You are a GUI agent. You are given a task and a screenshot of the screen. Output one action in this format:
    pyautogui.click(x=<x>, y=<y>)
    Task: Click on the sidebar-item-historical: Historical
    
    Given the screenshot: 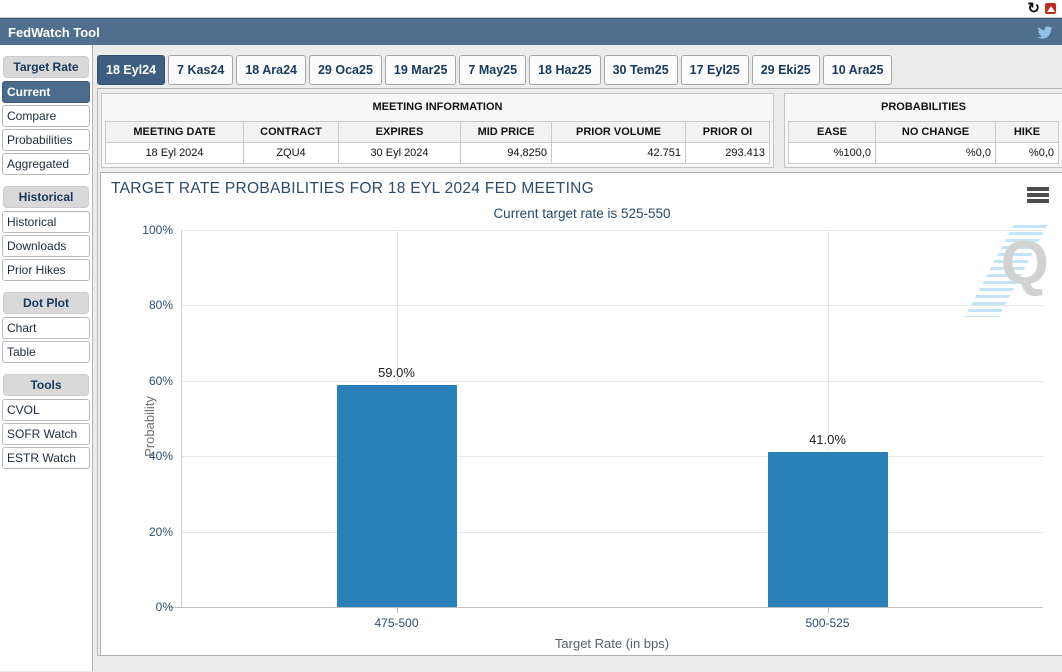 What is the action you would take?
    pyautogui.click(x=46, y=222)
    